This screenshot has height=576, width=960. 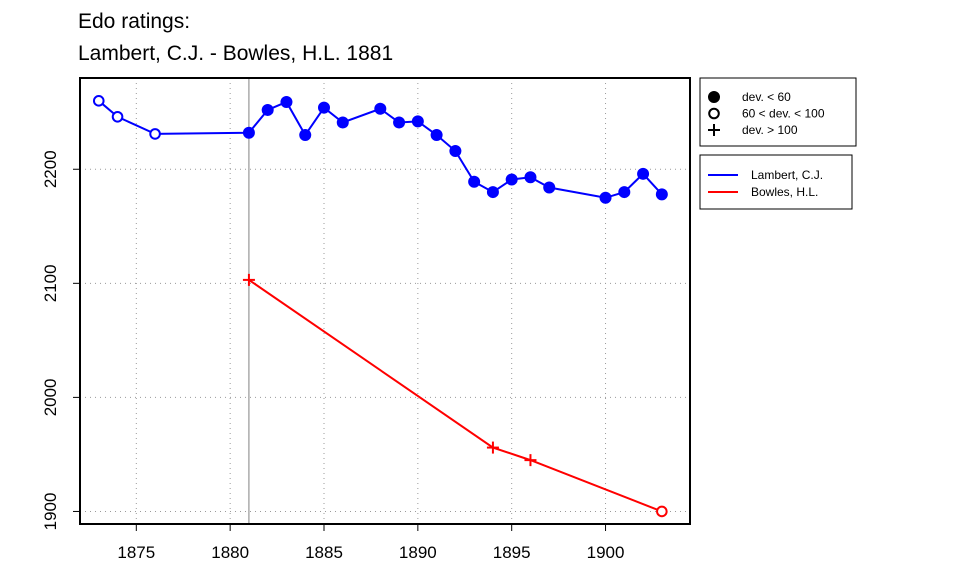 I want to click on y-tick-label: 1900, so click(x=50, y=512).